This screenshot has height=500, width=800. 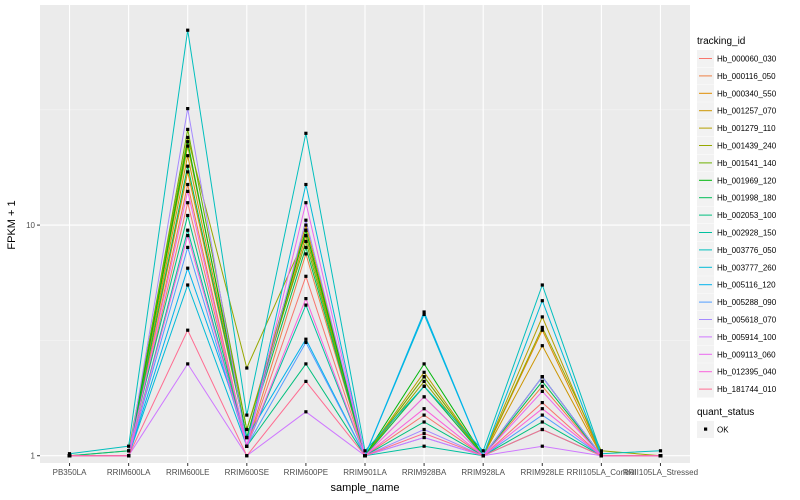 What do you see at coordinates (365, 472) in the screenshot?
I see `x-tick-label: RRIM901LA` at bounding box center [365, 472].